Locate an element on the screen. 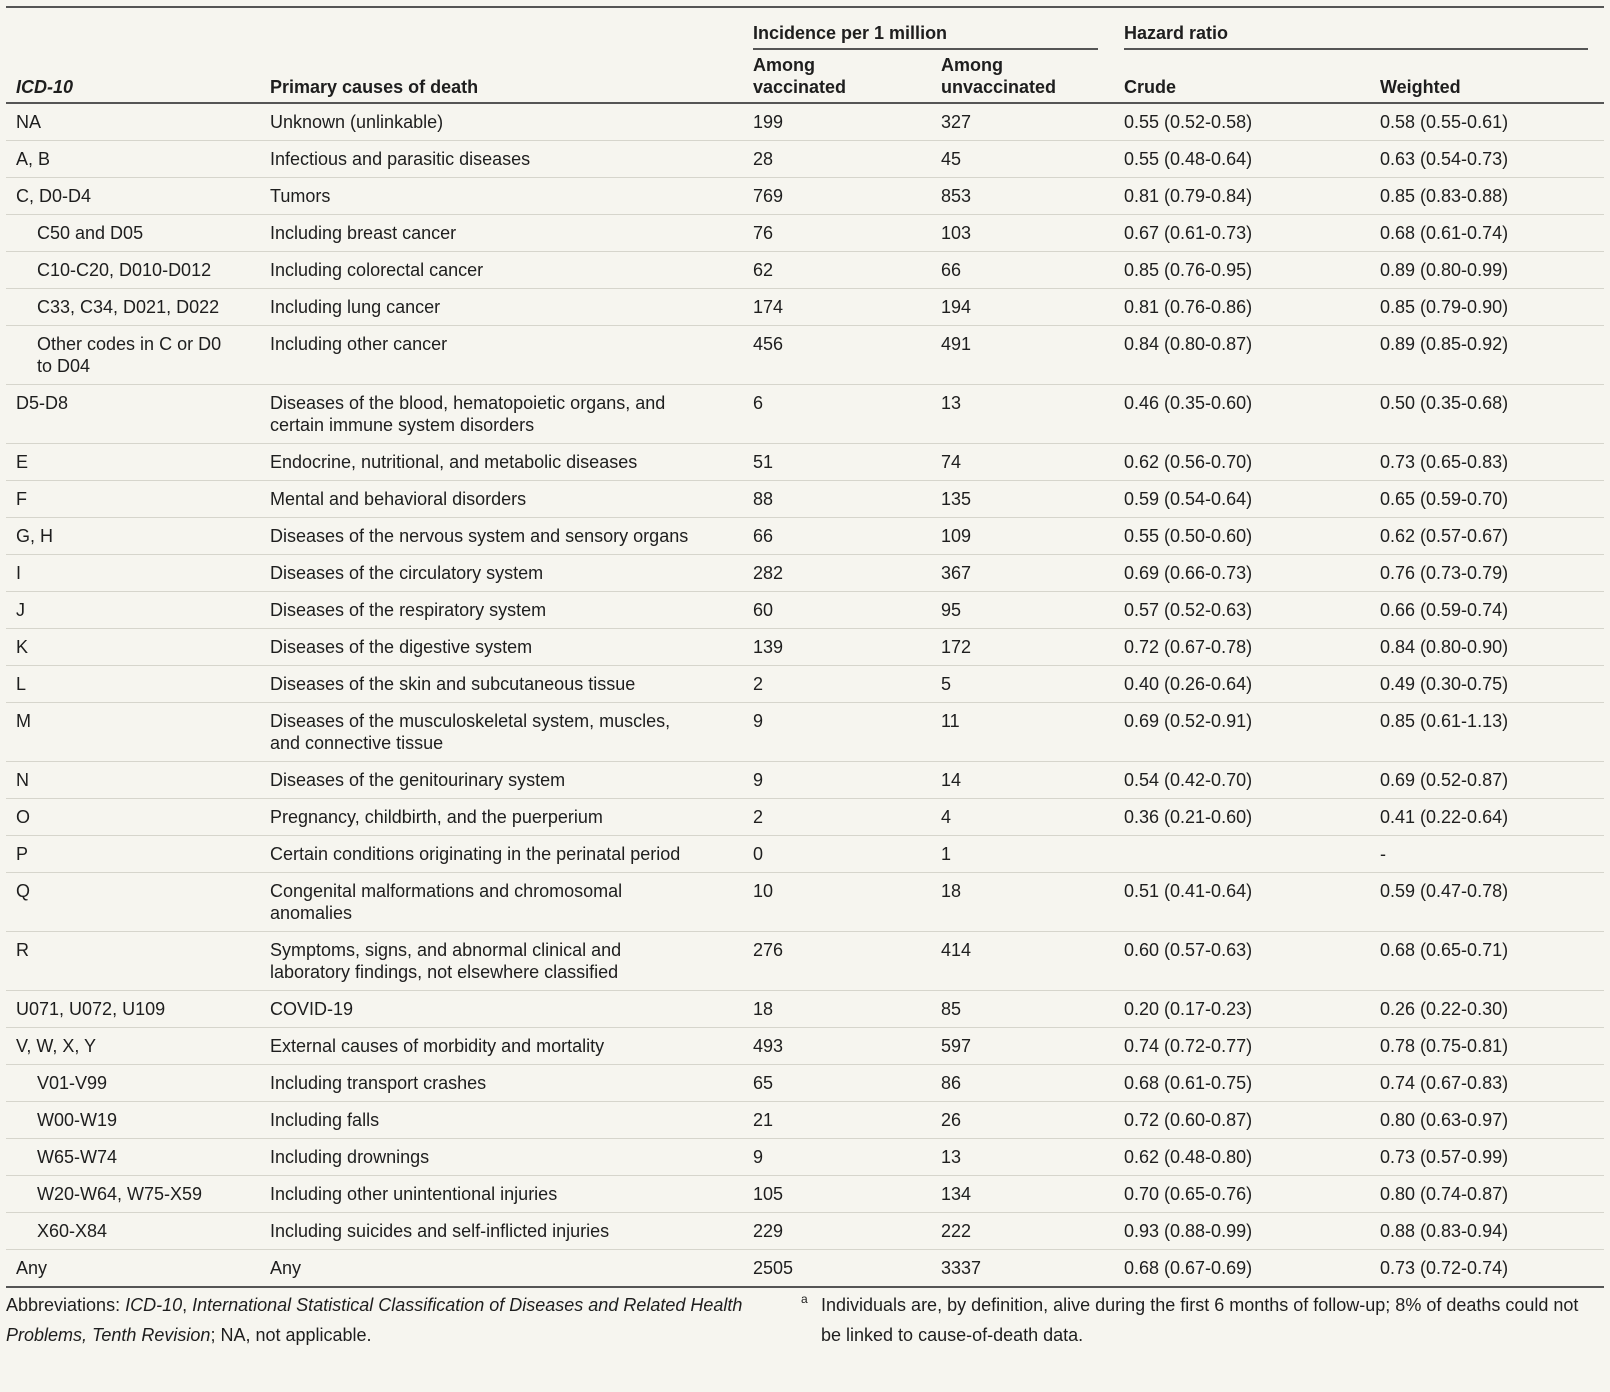 The image size is (1610, 1392). unvaccinated-cell: 3337 is located at coordinates (1022, 1268).